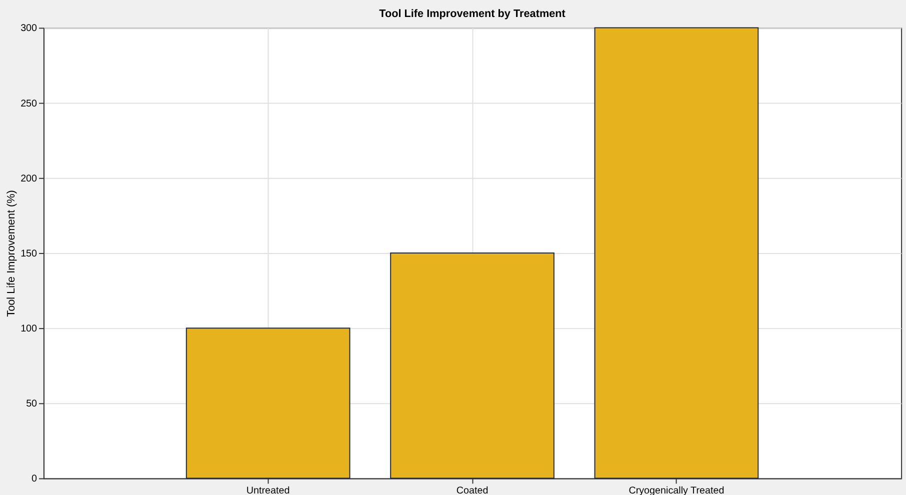  What do you see at coordinates (32, 404) in the screenshot?
I see `y-tick-label: 50` at bounding box center [32, 404].